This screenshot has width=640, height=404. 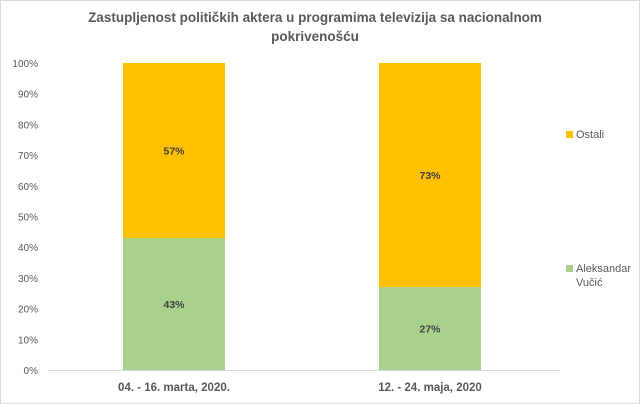 I want to click on data-label: 73%, so click(x=430, y=176).